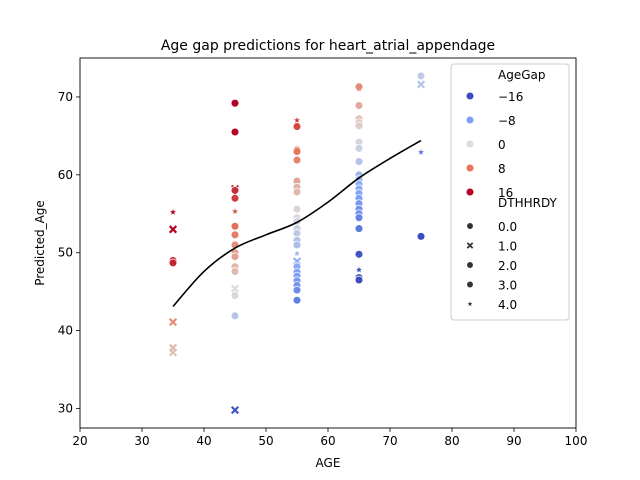  I want to click on x-axis: 20 30 40 50 60 70 80 90 100, so click(329, 438).